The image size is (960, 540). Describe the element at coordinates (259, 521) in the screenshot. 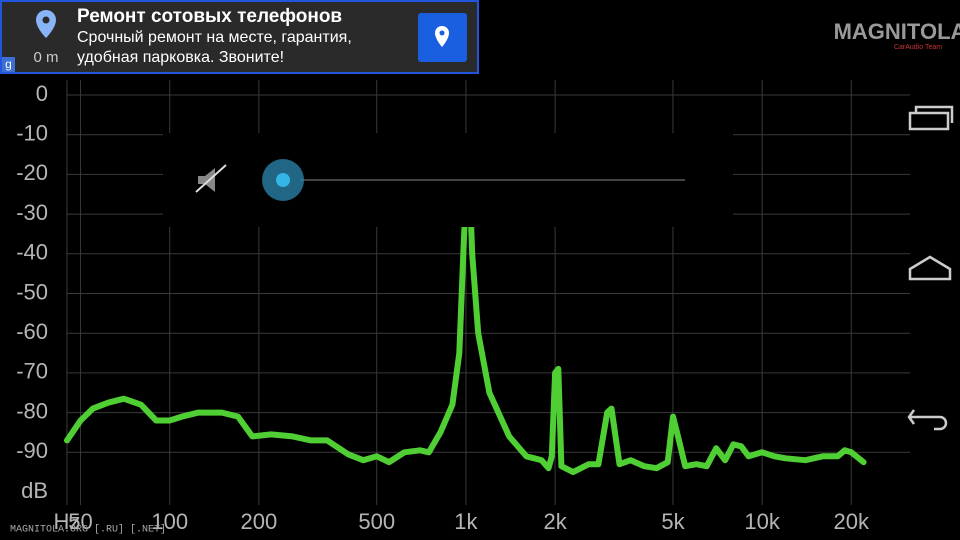

I see `x-tick-label: 200` at that location.